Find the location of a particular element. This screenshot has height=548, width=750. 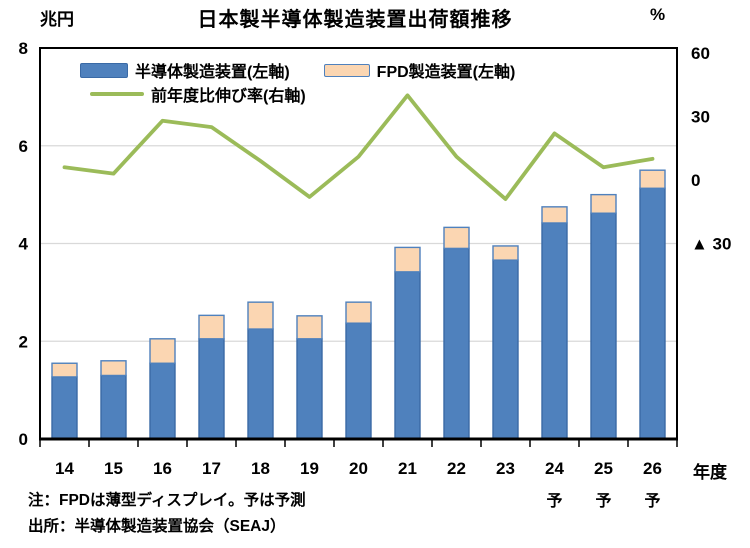

x-axis-unit-label: 年度 is located at coordinates (710, 472).